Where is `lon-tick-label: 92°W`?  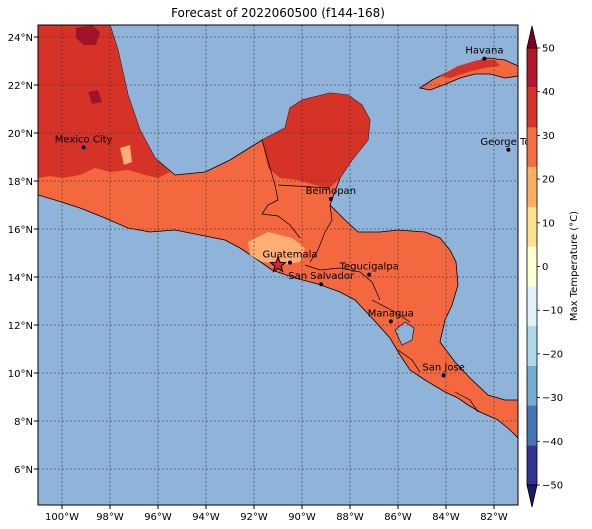
lon-tick-label: 92°W is located at coordinates (254, 517).